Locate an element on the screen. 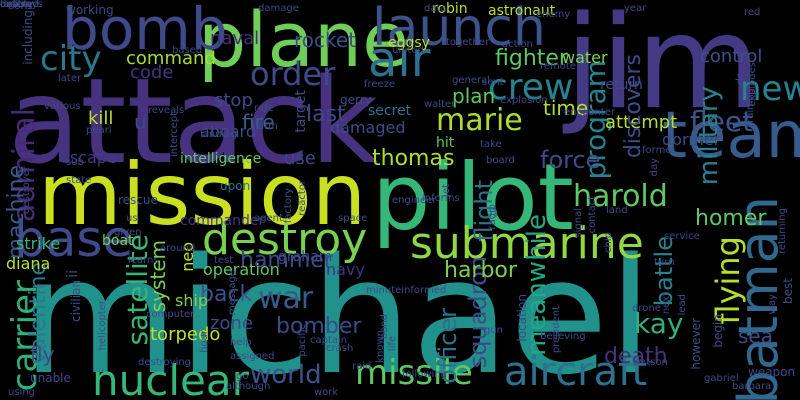 The height and width of the screenshot is (400, 800). cloud-word: following is located at coordinates (424, 374).